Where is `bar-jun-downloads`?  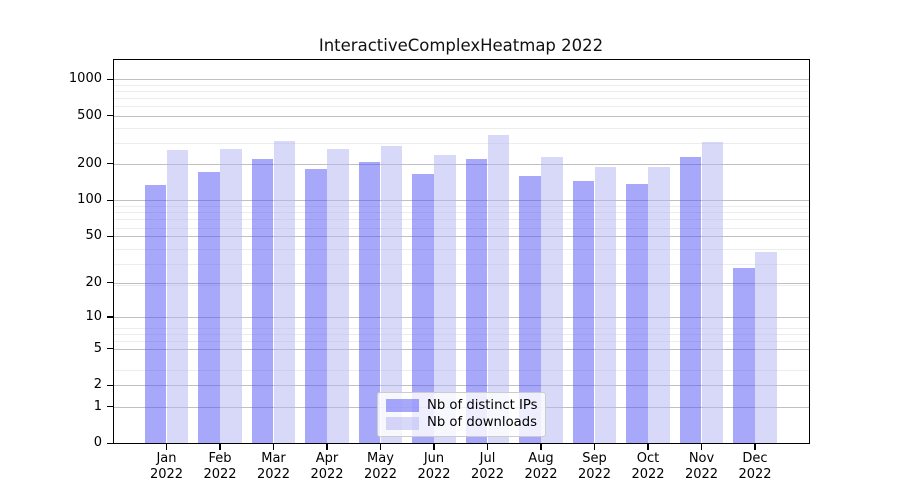 bar-jun-downloads is located at coordinates (445, 299).